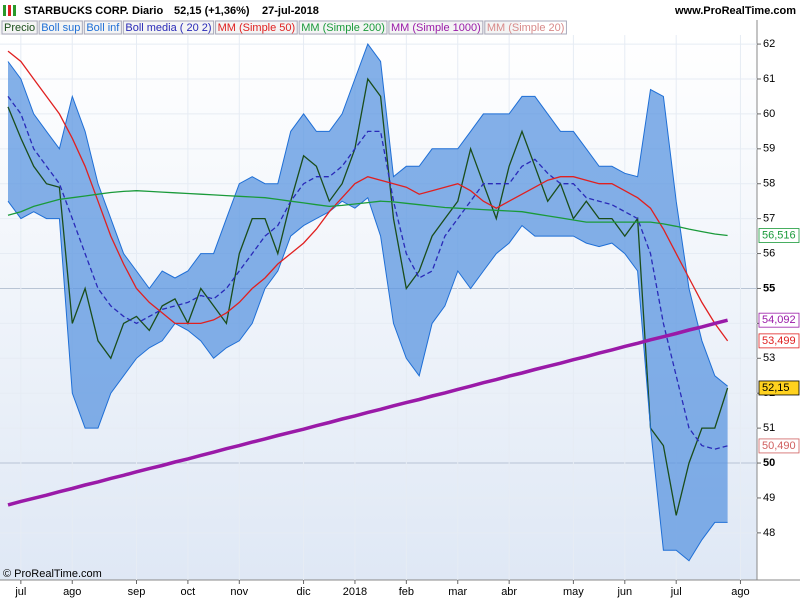 This screenshot has height=600, width=800. I want to click on legend-bg, so click(260, 27).